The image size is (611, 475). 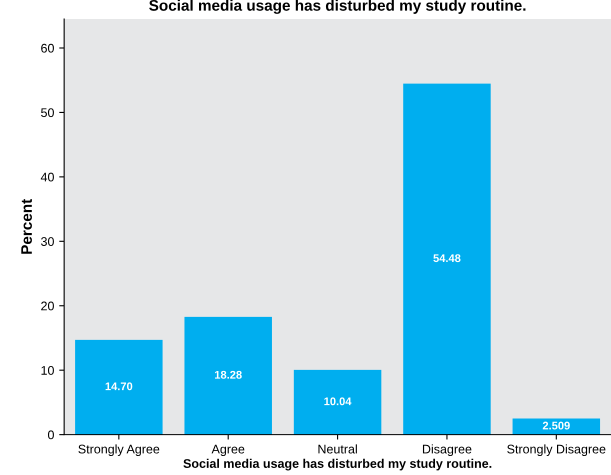 I want to click on data-label: 54.48, so click(x=447, y=258).